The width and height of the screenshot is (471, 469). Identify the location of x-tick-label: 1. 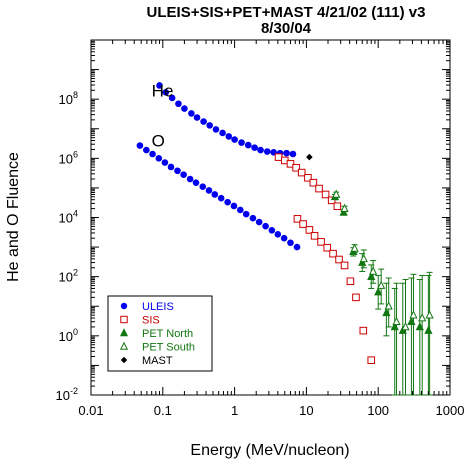
(234, 410).